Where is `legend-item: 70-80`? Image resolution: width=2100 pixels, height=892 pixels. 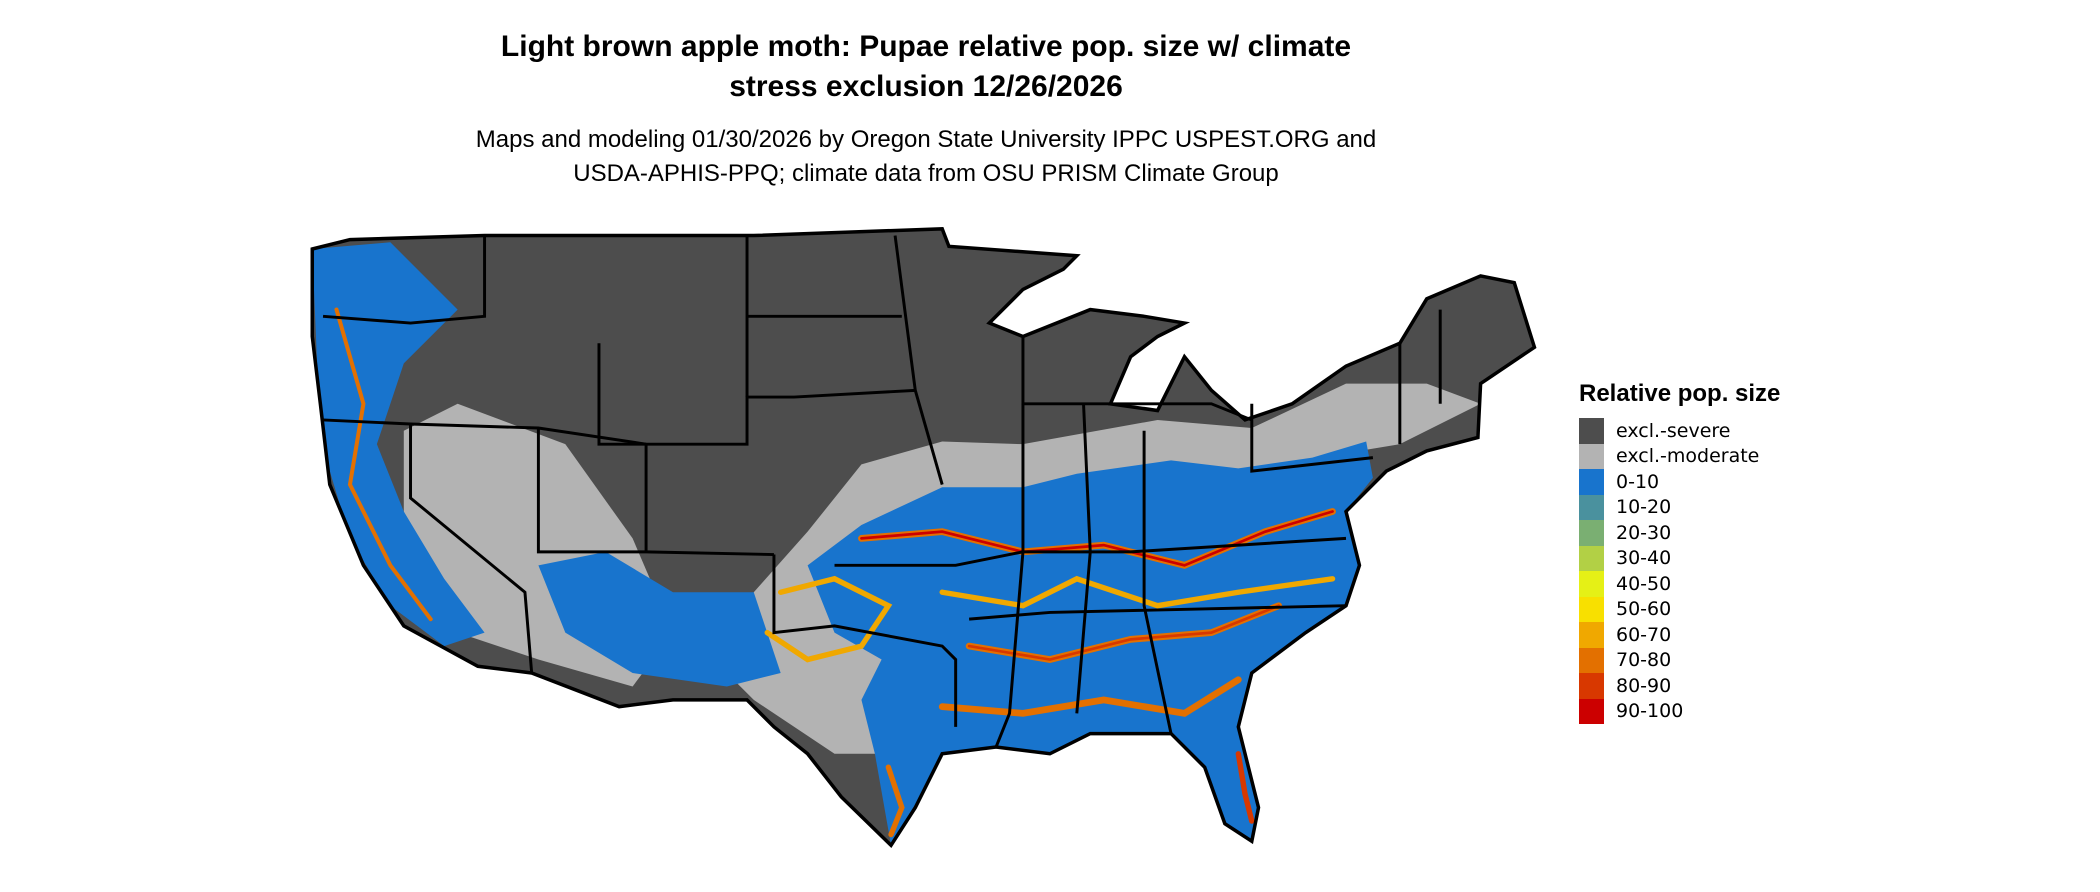
legend-item: 70-80 is located at coordinates (1679, 660).